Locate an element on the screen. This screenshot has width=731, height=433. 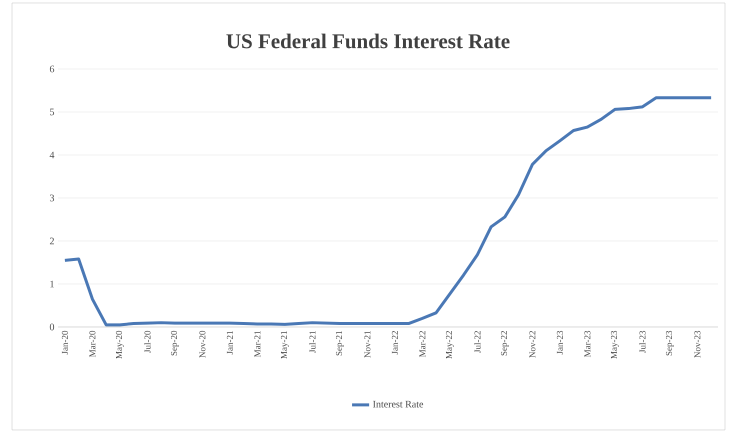
x-tick-label: Jan-20 is located at coordinates (65, 342).